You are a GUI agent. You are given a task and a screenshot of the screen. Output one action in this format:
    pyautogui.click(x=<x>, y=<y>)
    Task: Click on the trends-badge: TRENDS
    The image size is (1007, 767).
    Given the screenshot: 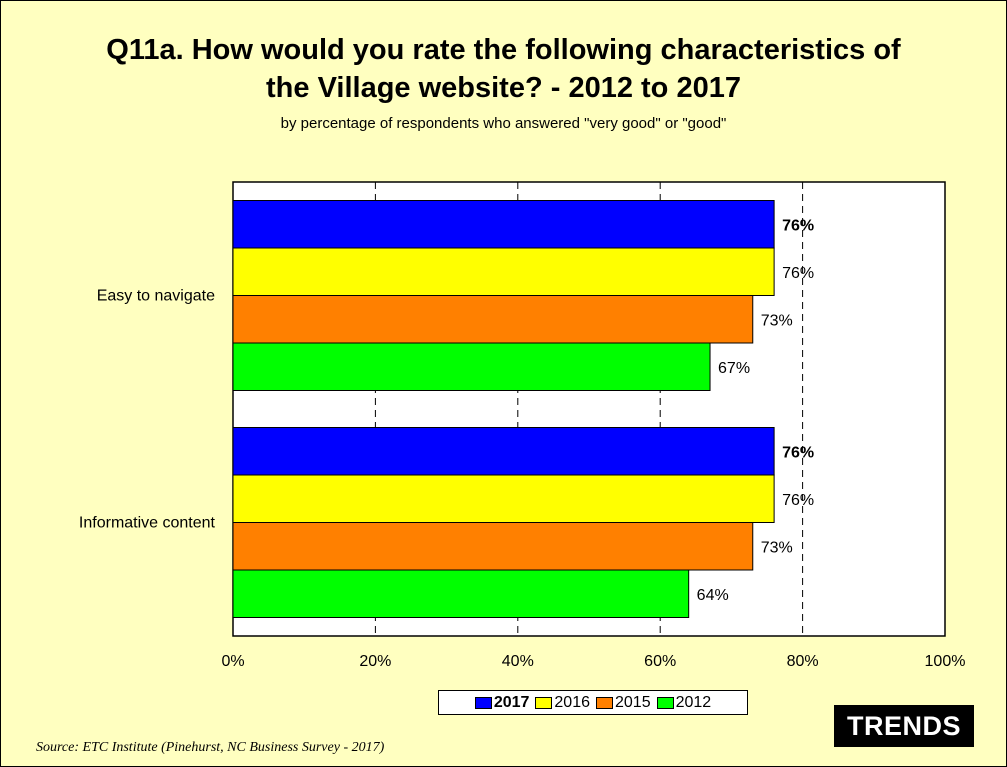 What is the action you would take?
    pyautogui.click(x=904, y=726)
    